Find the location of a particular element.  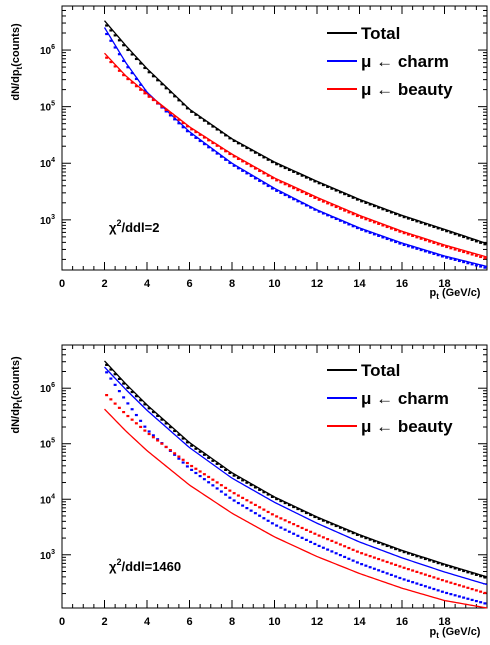

chi2-annotation: χ2/ddl=1460 is located at coordinates (145, 565).